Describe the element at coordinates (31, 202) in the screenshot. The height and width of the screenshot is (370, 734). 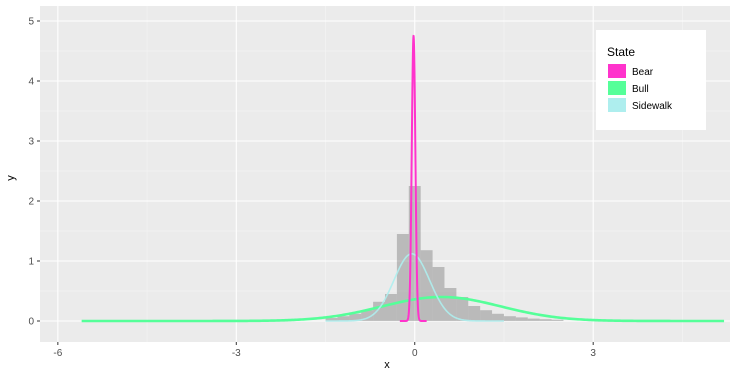
I see `y-tick-label: 2` at that location.